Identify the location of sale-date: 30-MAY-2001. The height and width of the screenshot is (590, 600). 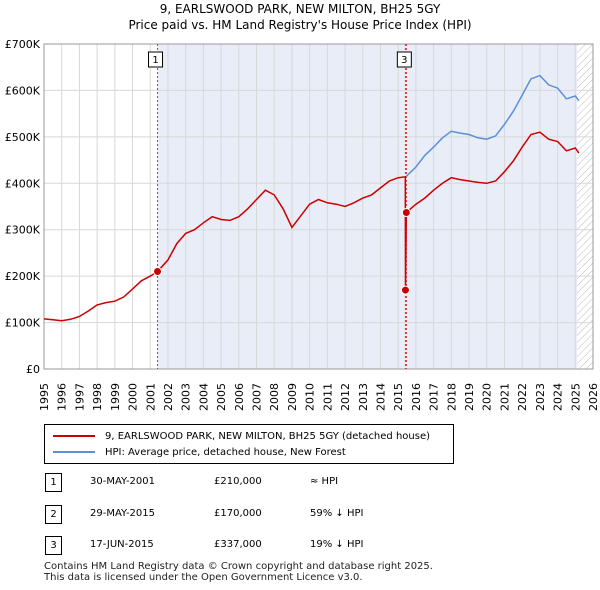
(123, 481).